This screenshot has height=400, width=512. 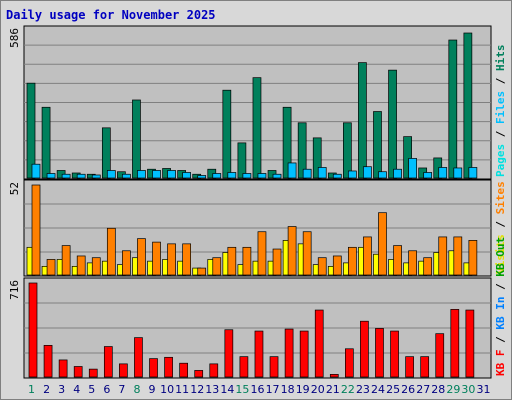 What do you see at coordinates (182, 389) in the screenshot?
I see `x-tick-label: 11` at bounding box center [182, 389].